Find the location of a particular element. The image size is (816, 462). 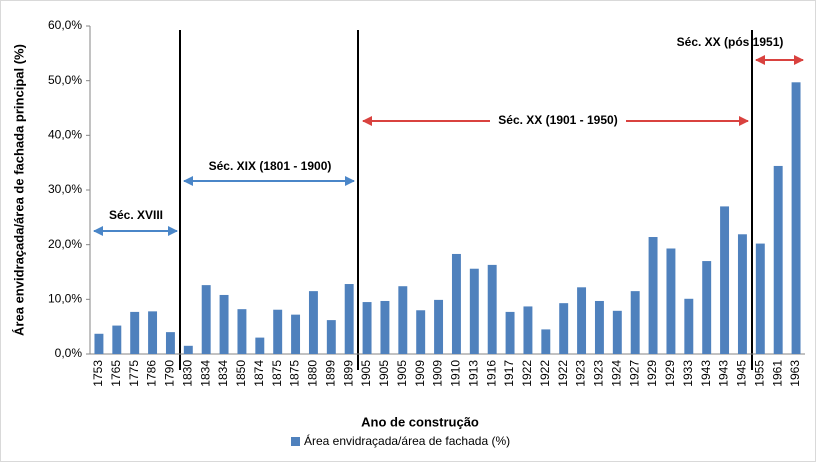

x-tick-label: 1961 is located at coordinates (777, 373).